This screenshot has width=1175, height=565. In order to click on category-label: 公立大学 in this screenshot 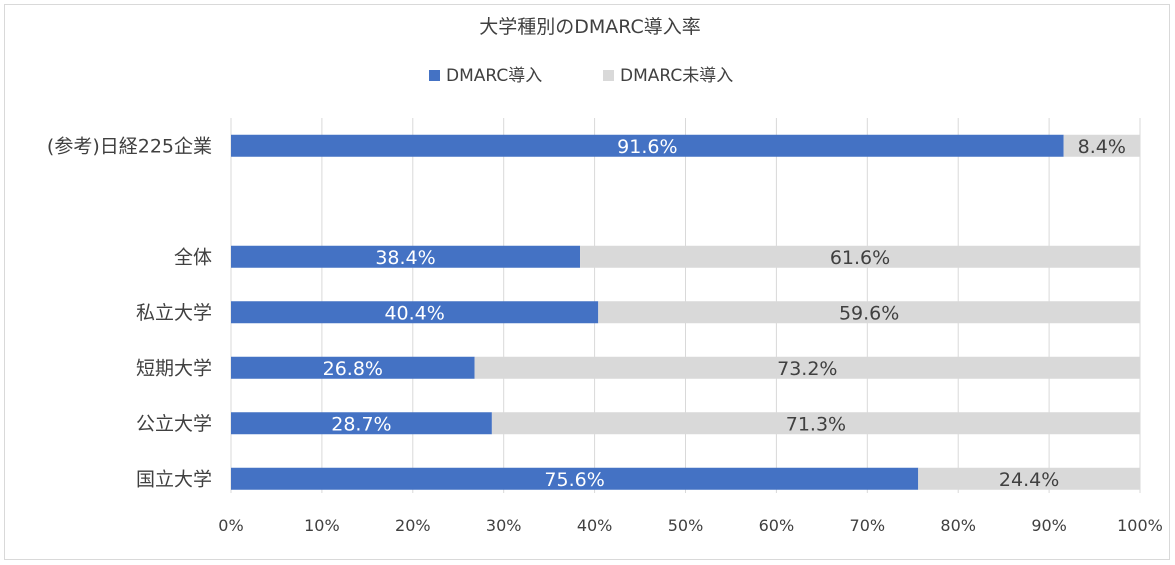, I will do `click(174, 424)`.